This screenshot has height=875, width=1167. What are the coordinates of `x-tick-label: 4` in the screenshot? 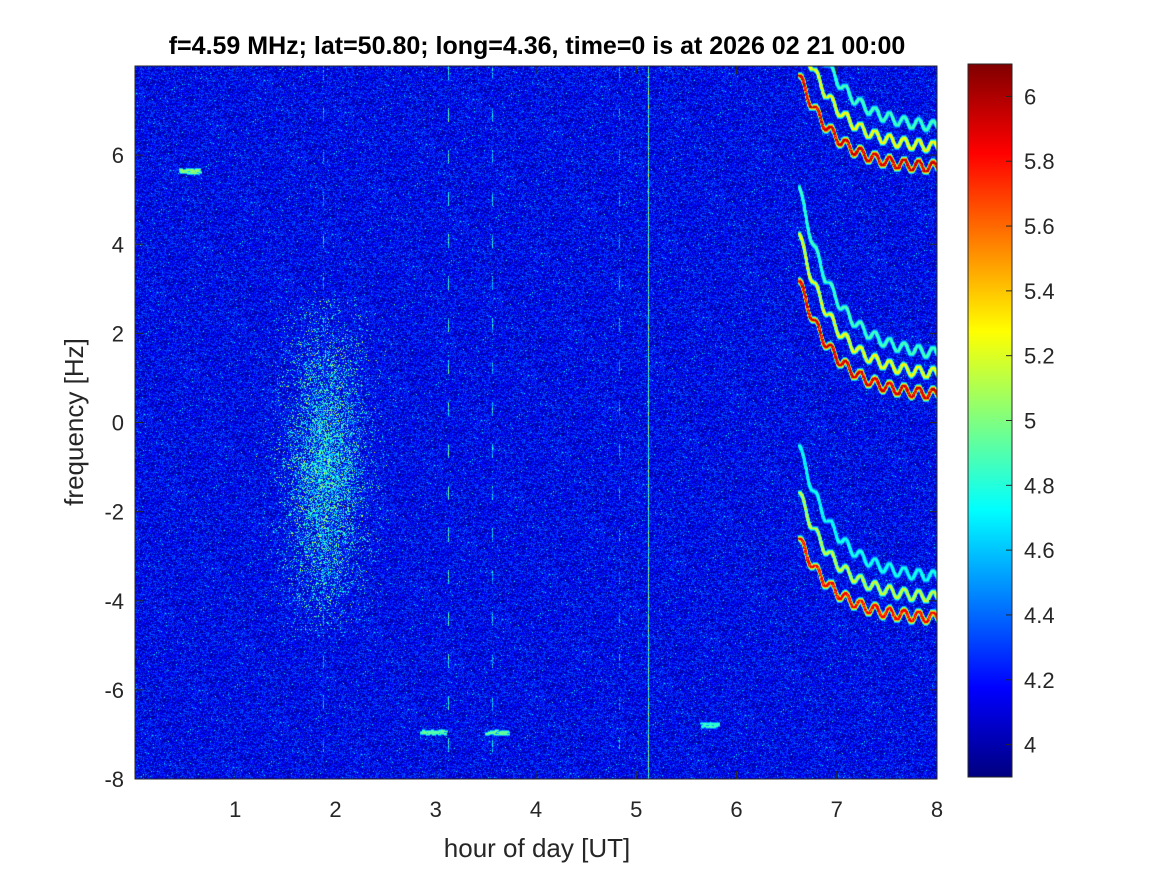 It's located at (536, 809).